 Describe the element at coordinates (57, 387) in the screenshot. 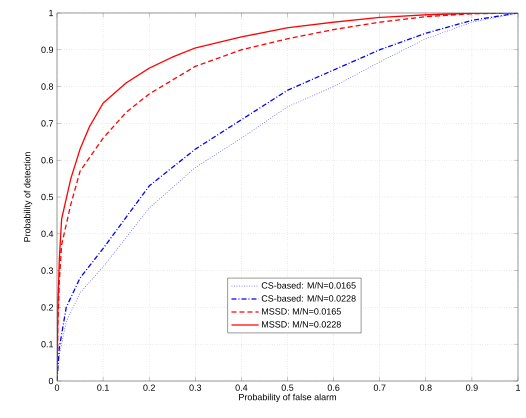

I see `x-tick-label: 0` at that location.